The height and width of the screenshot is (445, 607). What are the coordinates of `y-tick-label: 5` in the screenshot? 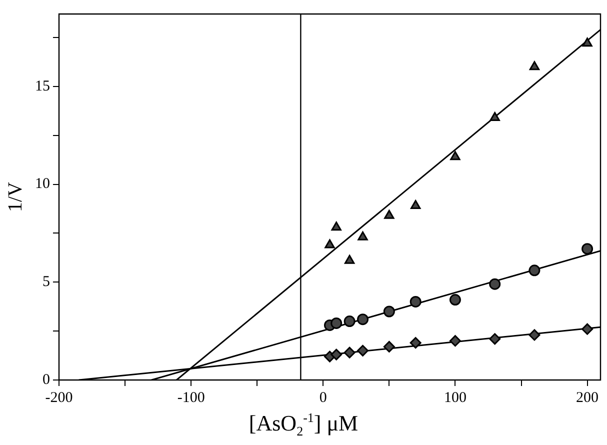 It's located at (46, 282).